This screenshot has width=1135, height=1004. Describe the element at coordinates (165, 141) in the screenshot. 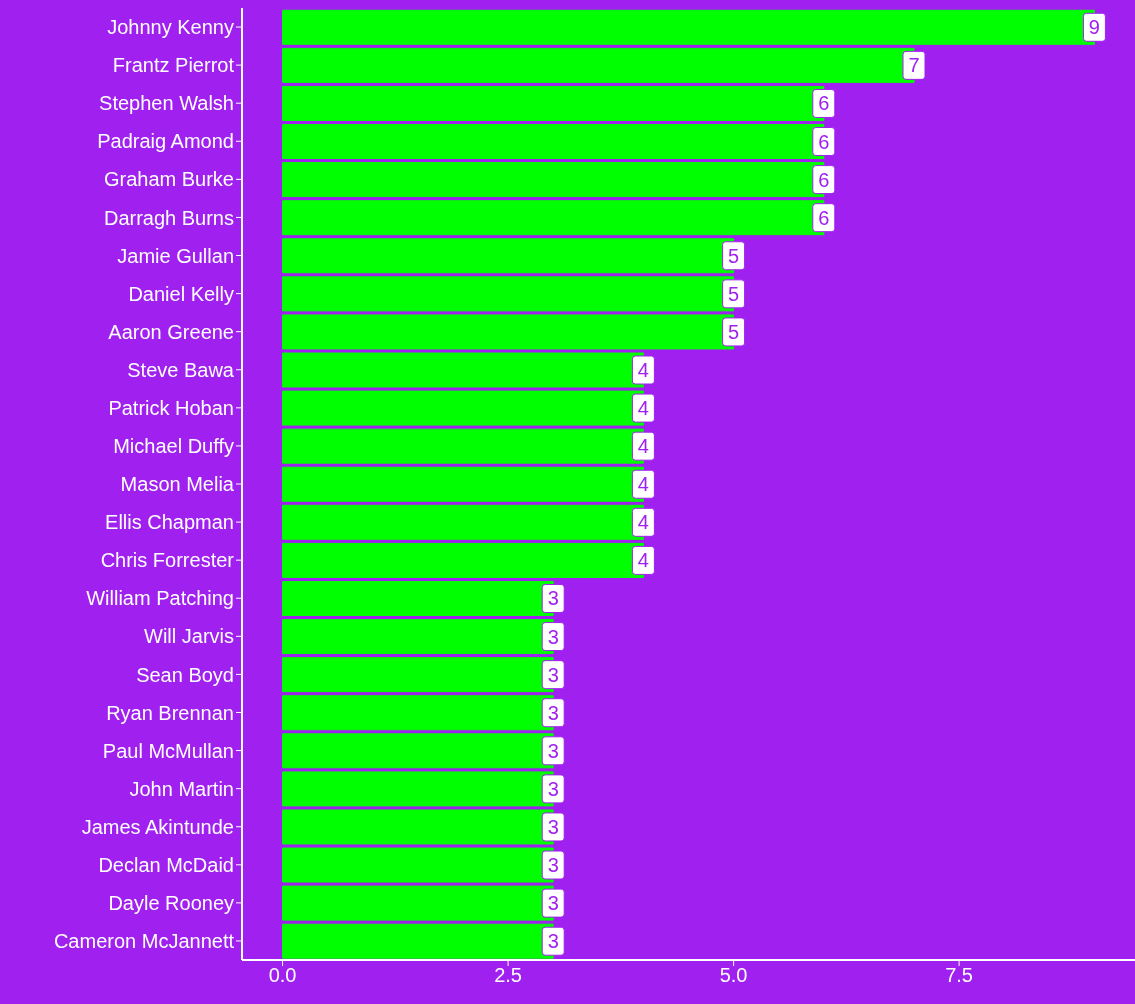

I see `y-tick-label: Padraig Amond` at that location.